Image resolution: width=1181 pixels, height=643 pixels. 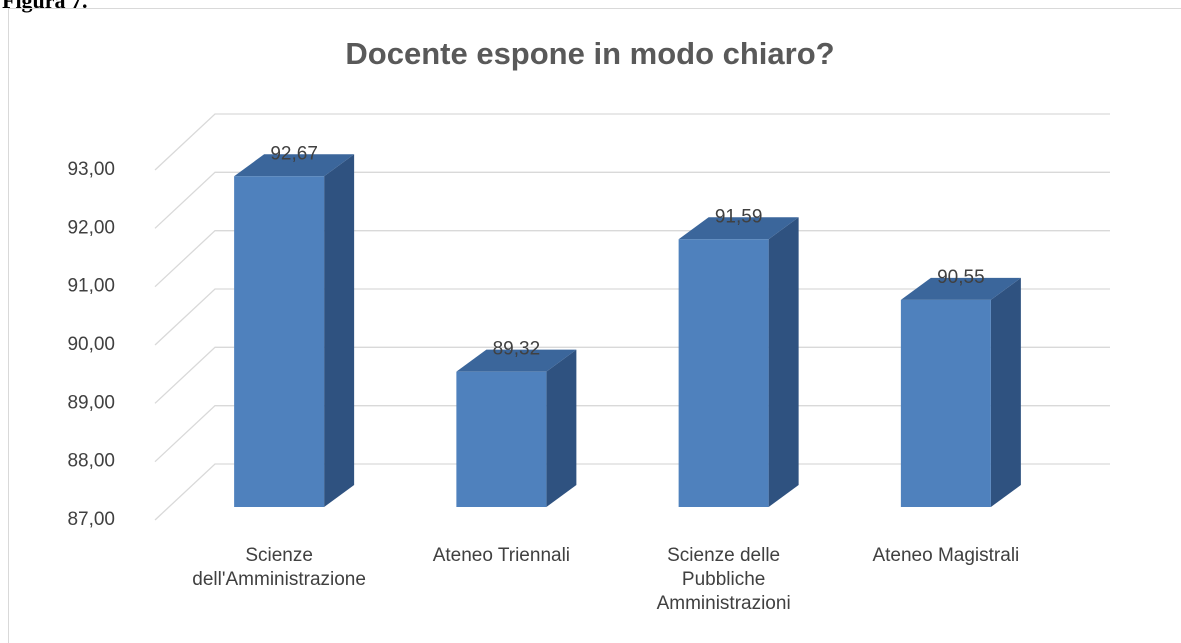 What do you see at coordinates (91, 461) in the screenshot?
I see `y-tick-label: 88,00` at bounding box center [91, 461].